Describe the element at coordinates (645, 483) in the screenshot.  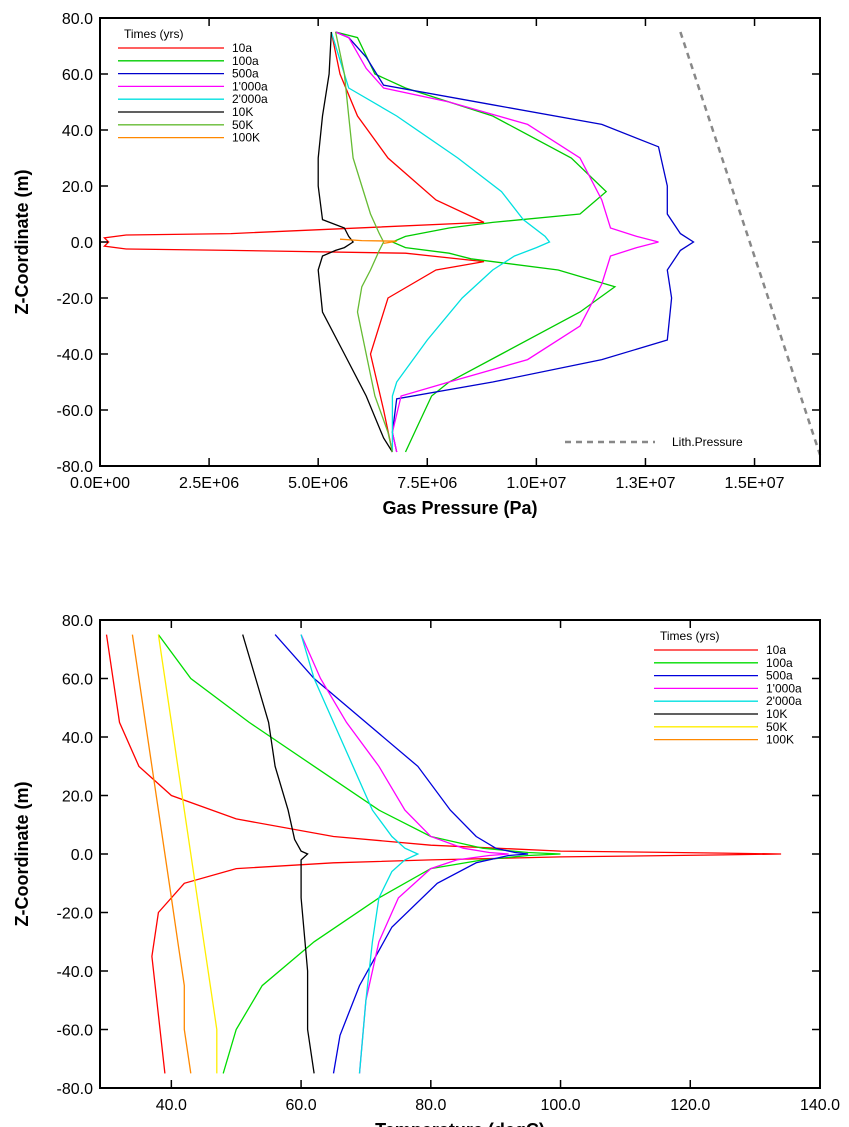
I see `x-tick-label: 1.3E+07` at that location.